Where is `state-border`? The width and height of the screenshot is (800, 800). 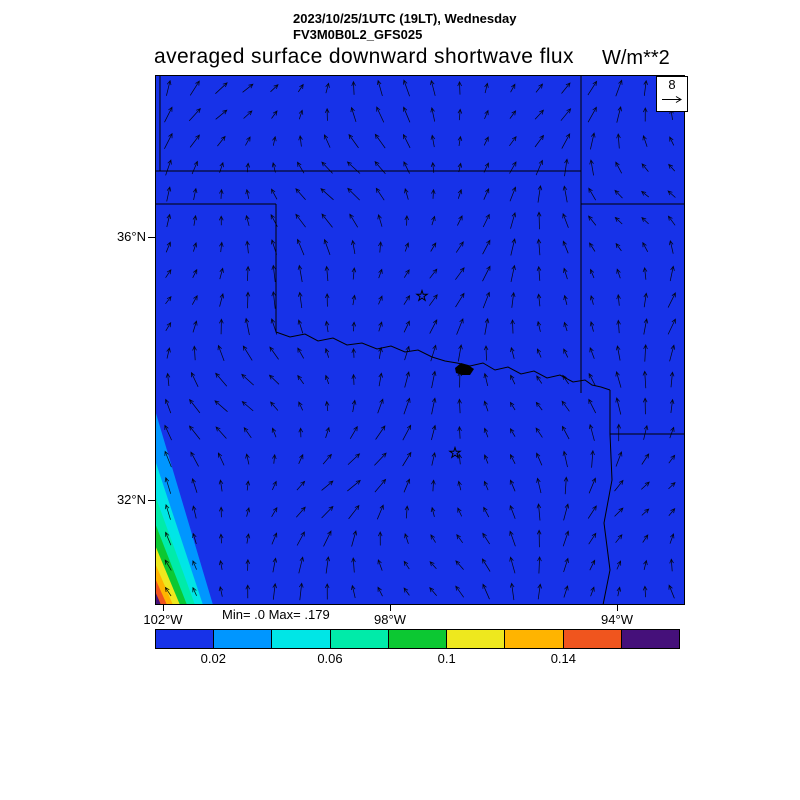 state-border is located at coordinates (607, 519).